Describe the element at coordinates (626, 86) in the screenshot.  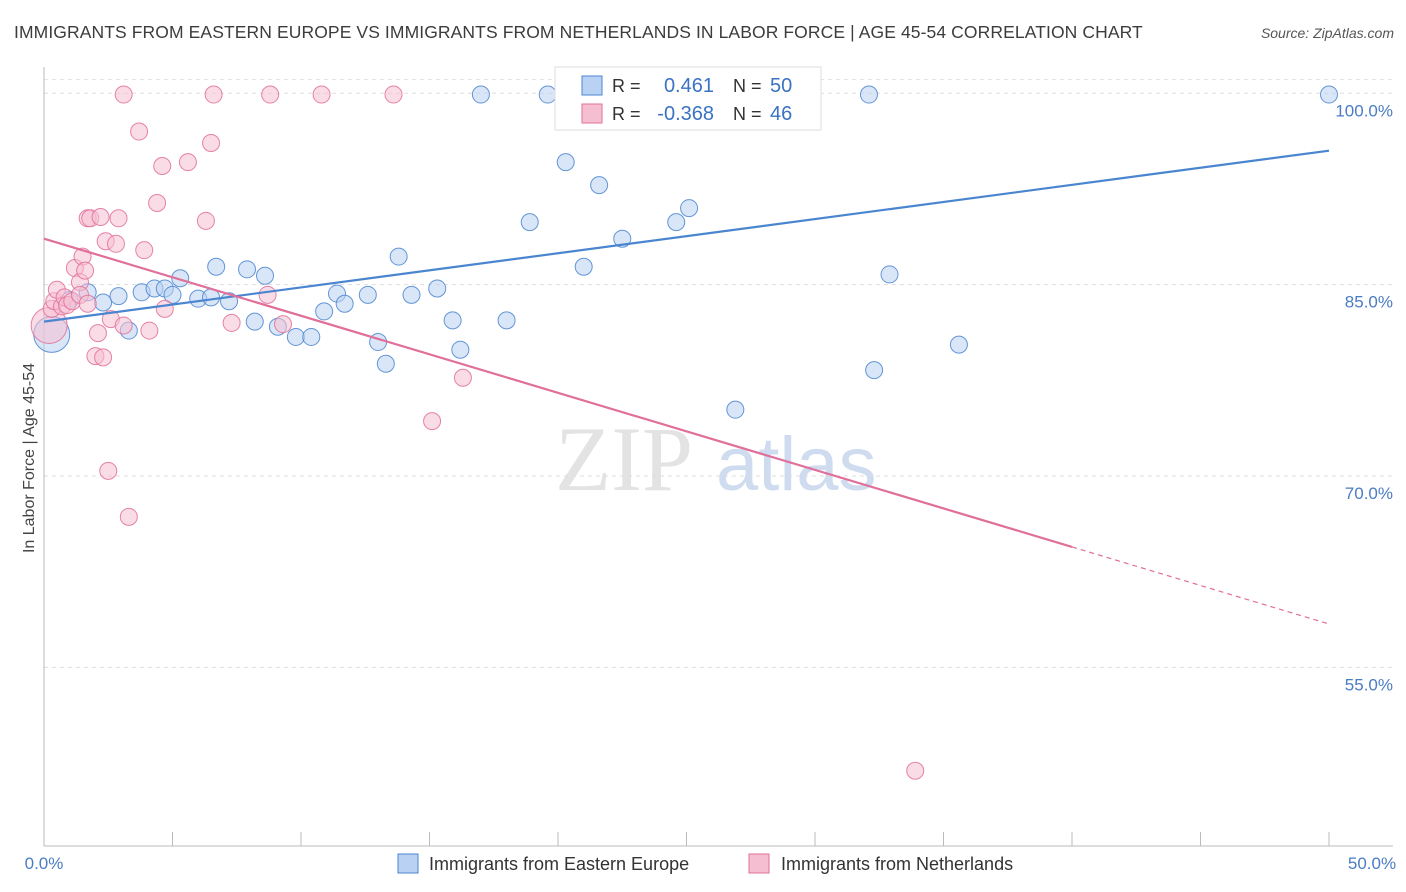
I see `legend-r-label-1: R =` at that location.